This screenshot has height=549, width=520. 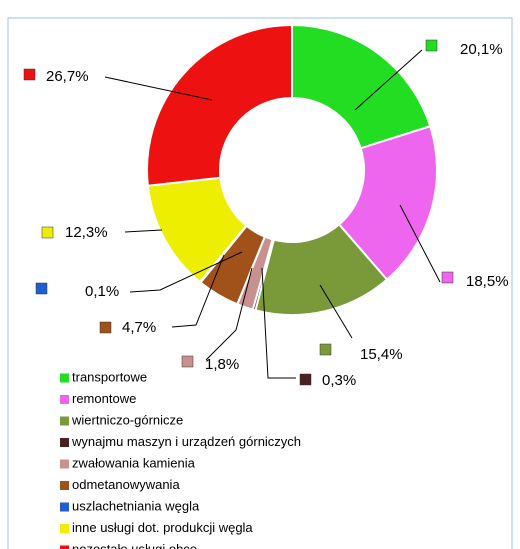 I want to click on data-label: 12,3%, so click(x=86, y=232).